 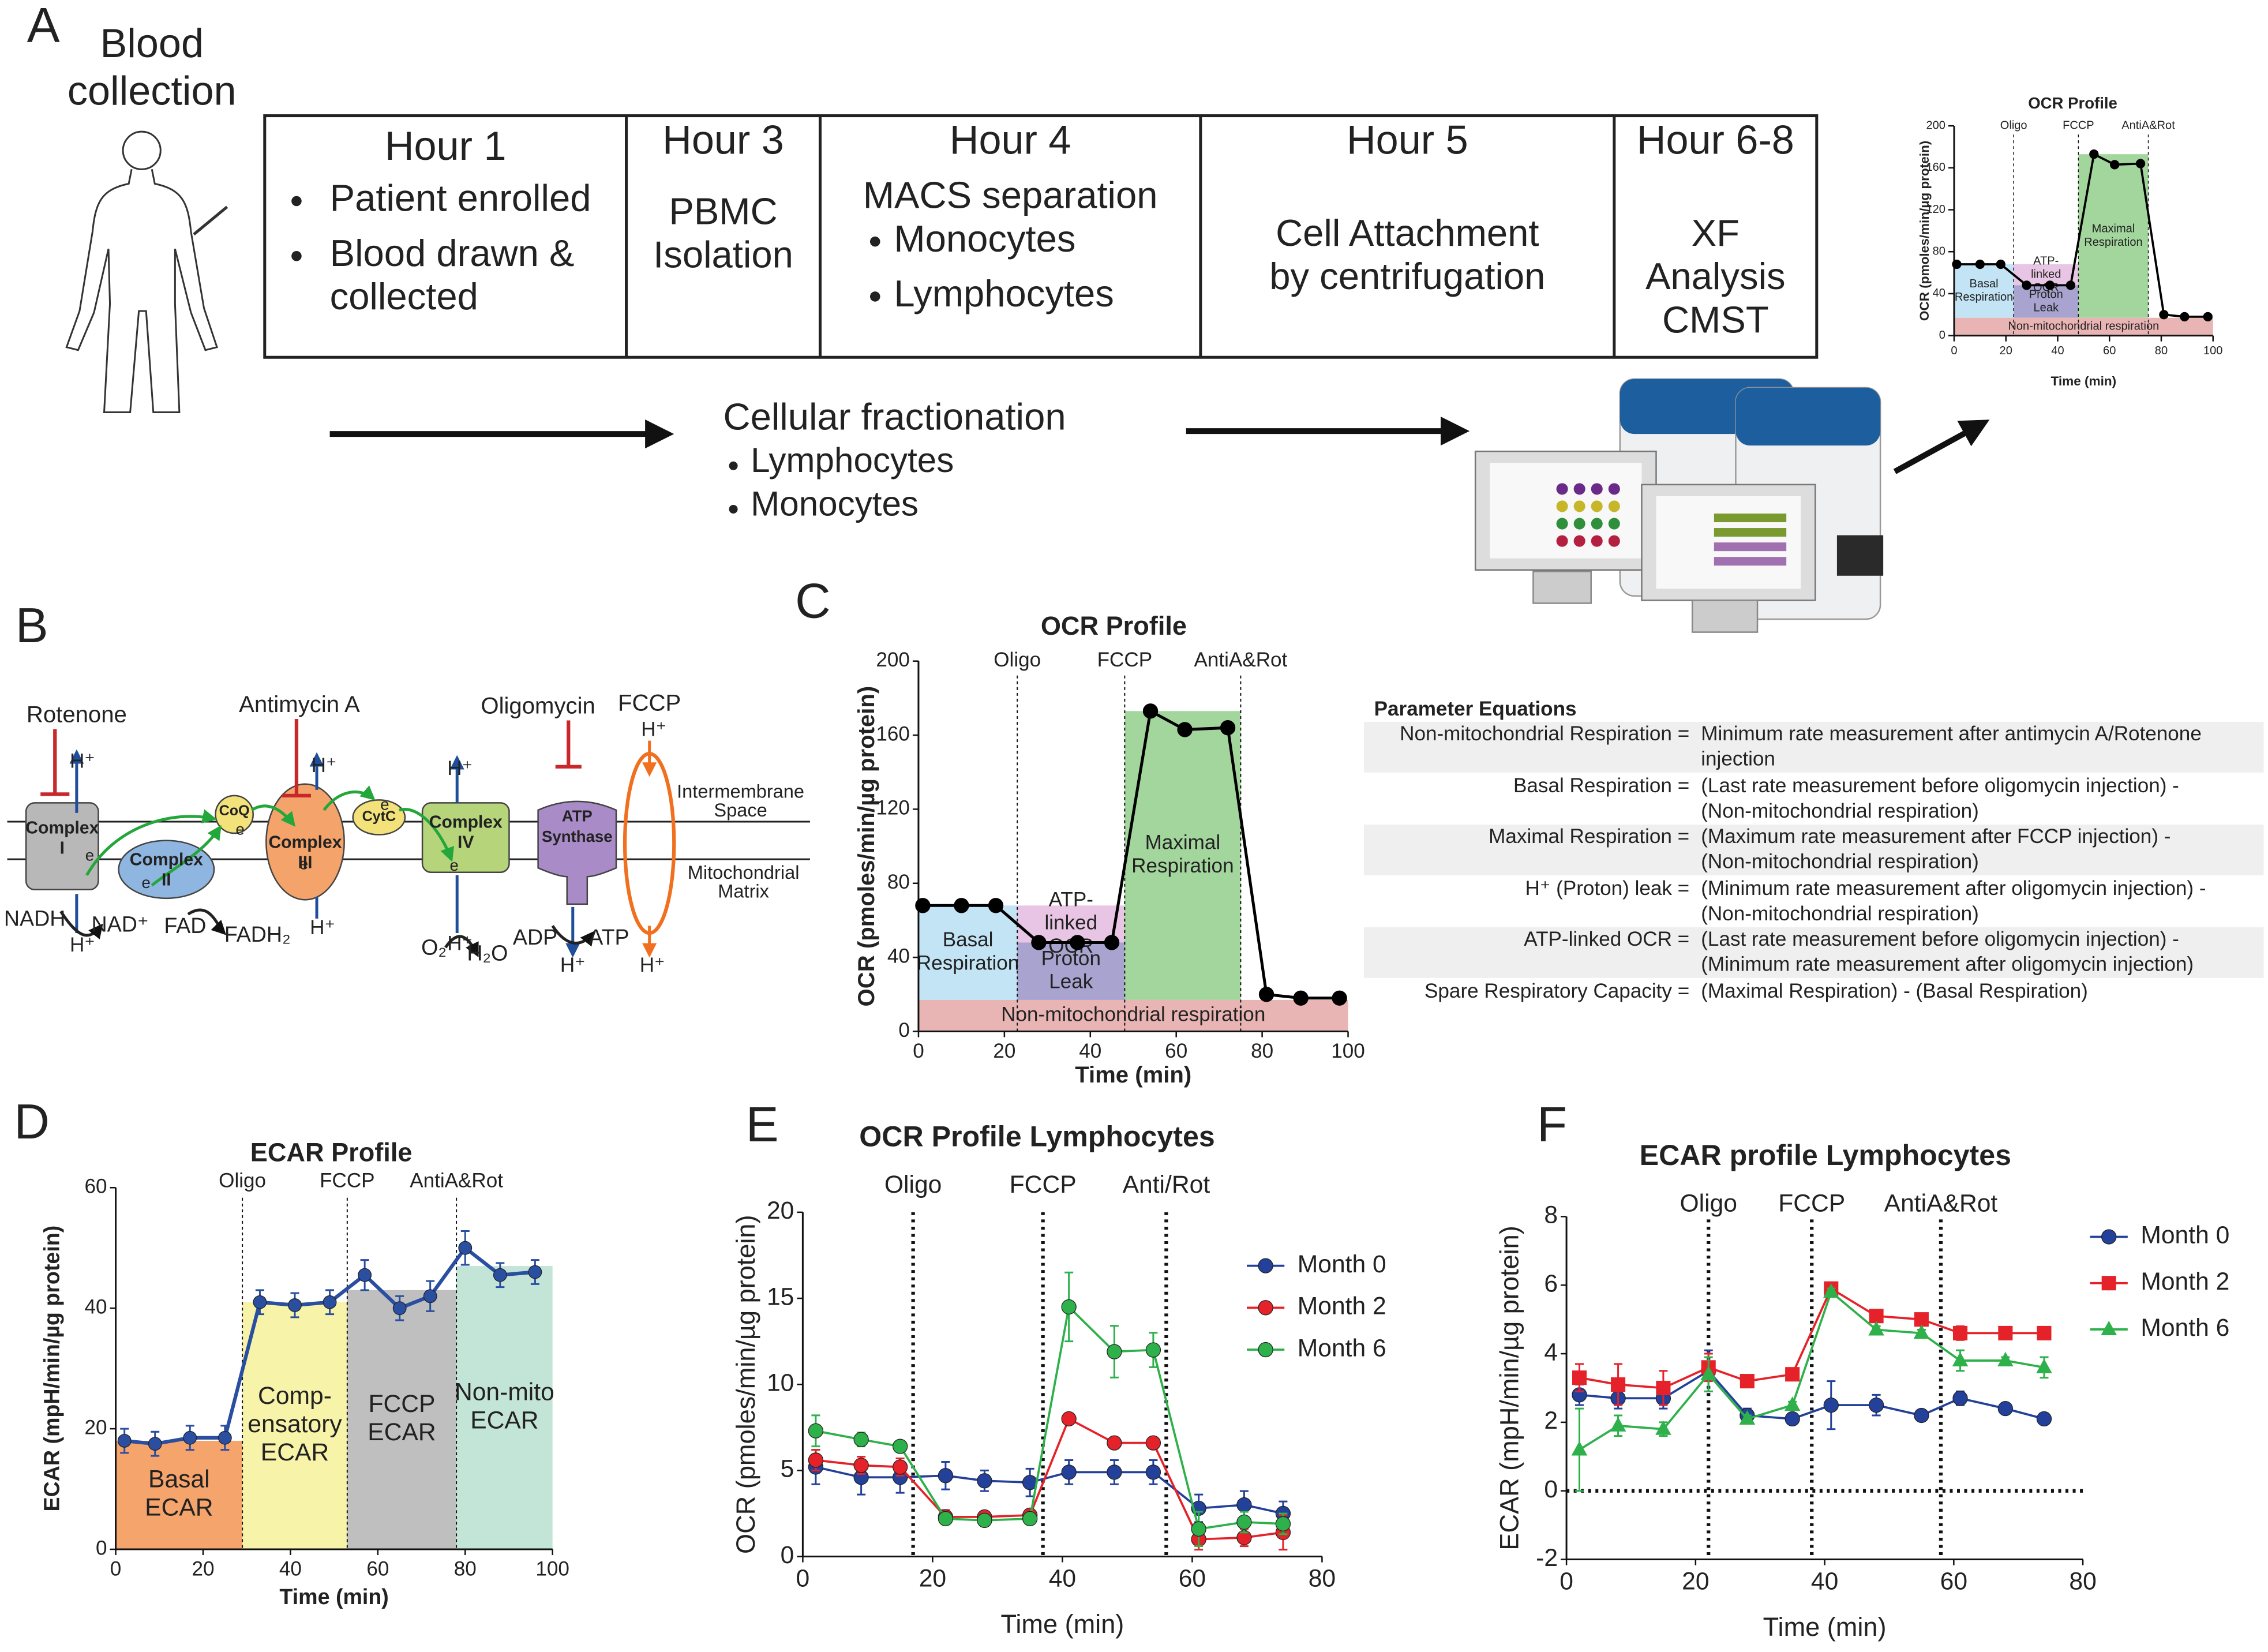 I want to click on event-label: AntiA&Rot, so click(x=2148, y=125).